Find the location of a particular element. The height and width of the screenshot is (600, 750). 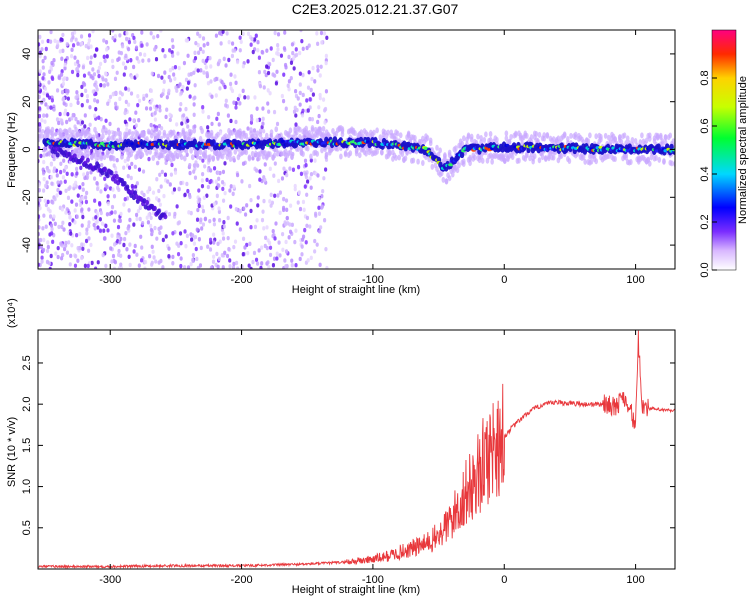

colorbar-tick-label: 0.6 is located at coordinates (705, 125).